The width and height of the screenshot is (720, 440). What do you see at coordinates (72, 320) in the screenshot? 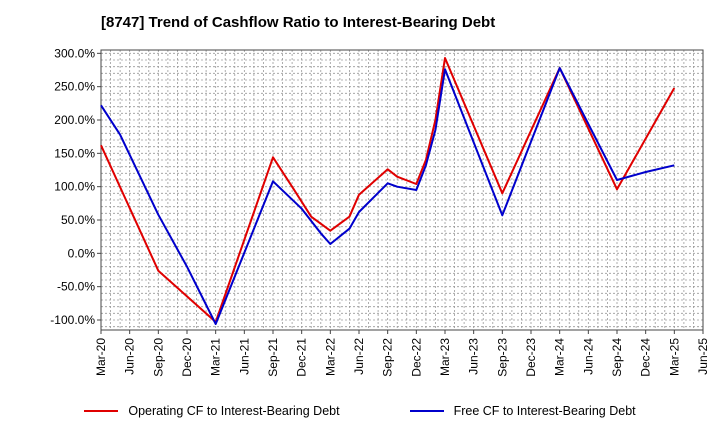
I see `y-tick-label: -100.0%` at bounding box center [72, 320].